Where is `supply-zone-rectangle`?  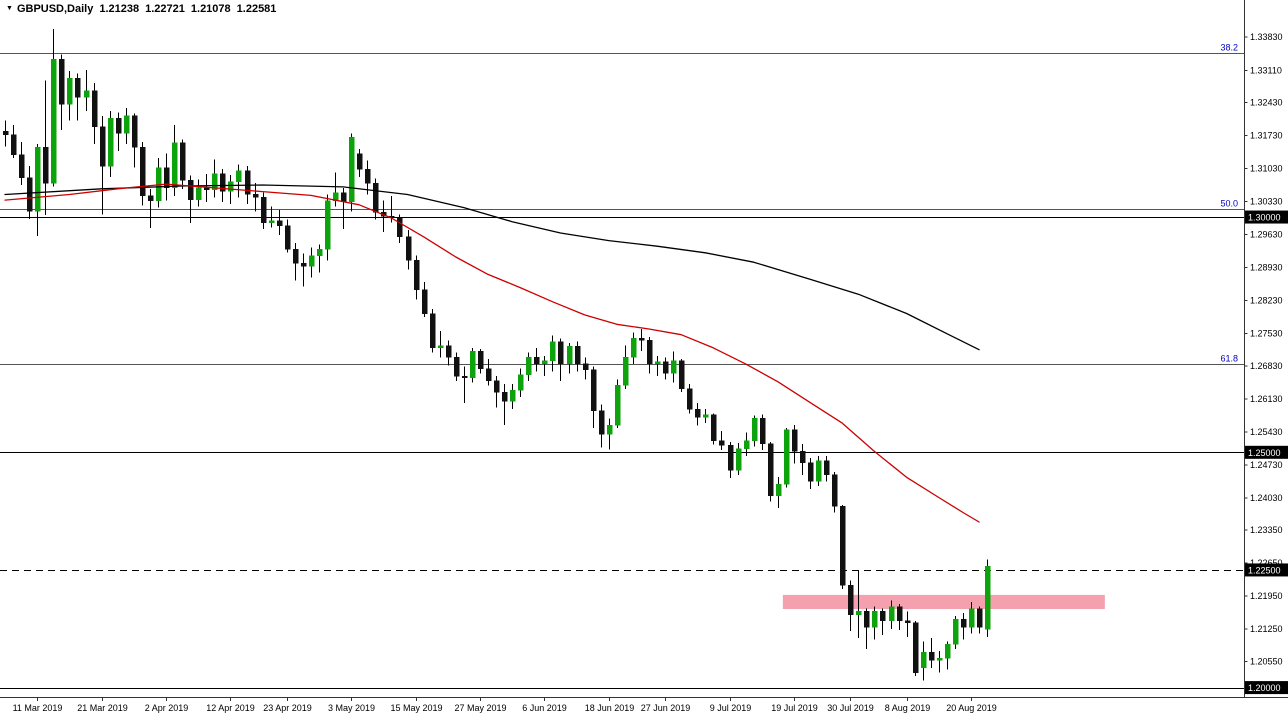
supply-zone-rectangle is located at coordinates (943, 602).